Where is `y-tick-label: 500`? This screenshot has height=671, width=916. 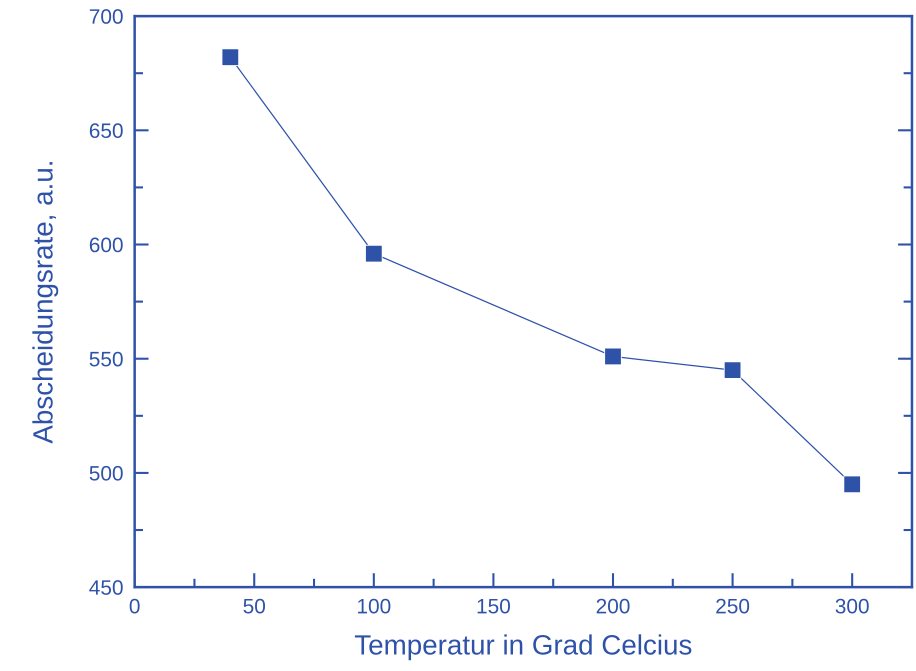
y-tick-label: 500 is located at coordinates (106, 473).